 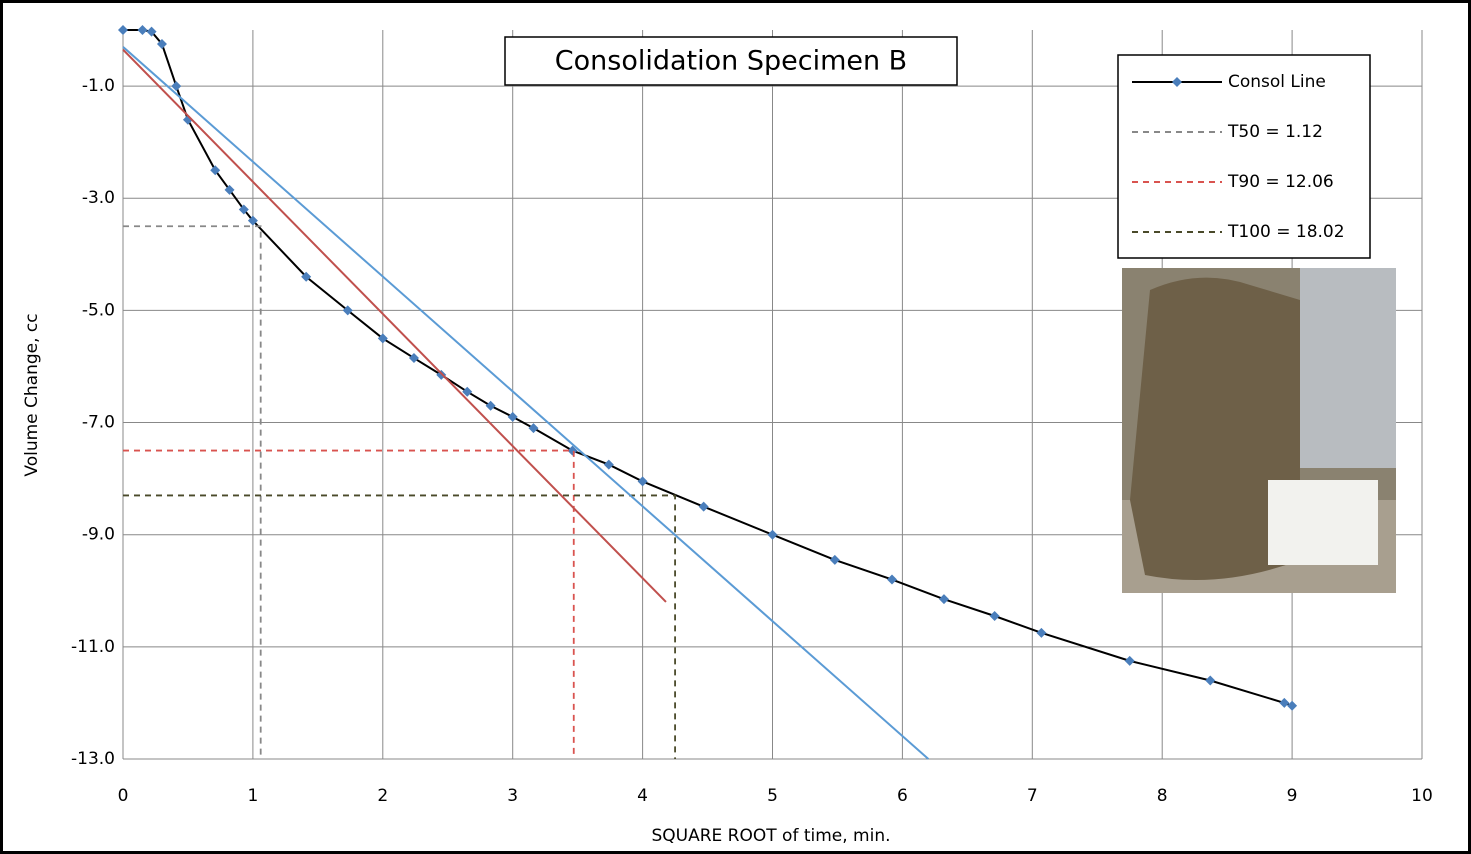 What do you see at coordinates (1323, 522) in the screenshot?
I see `photo-label` at bounding box center [1323, 522].